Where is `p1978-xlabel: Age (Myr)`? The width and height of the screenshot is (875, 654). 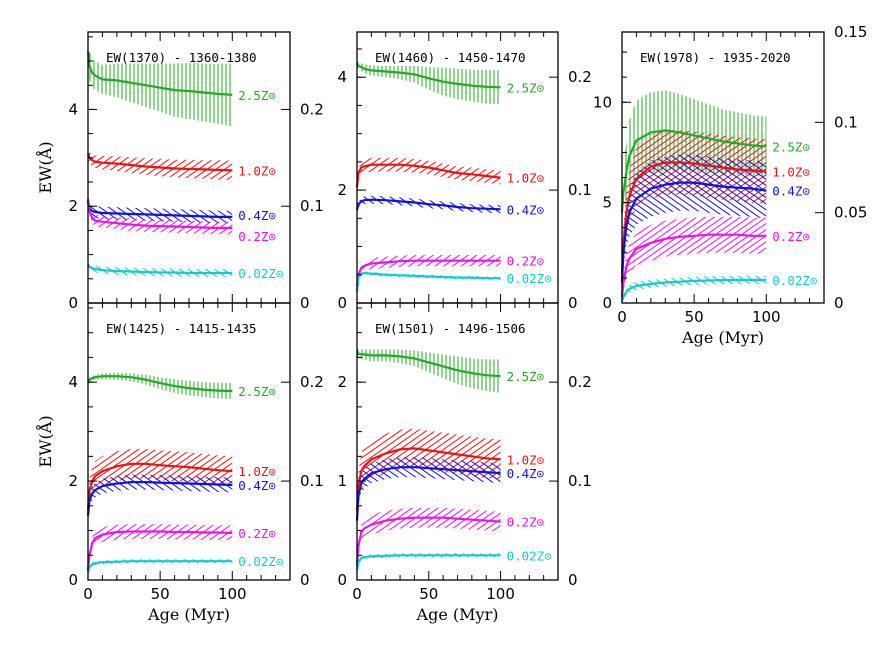
p1978-xlabel: Age (Myr) is located at coordinates (722, 337).